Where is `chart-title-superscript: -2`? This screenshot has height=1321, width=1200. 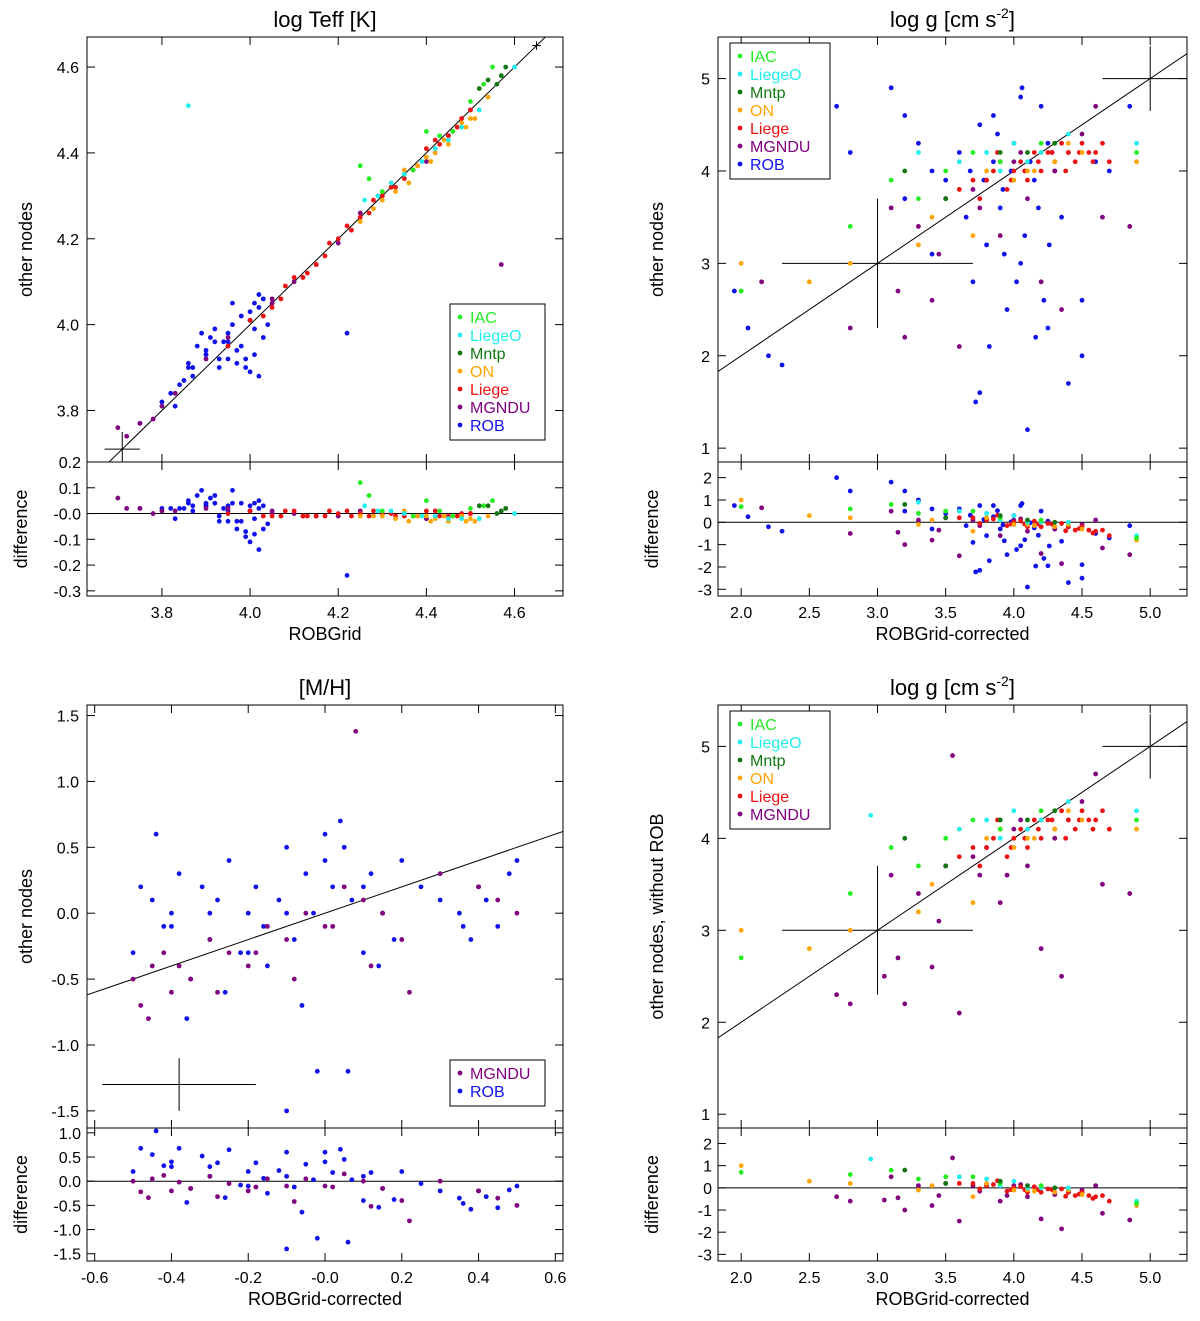
chart-title-superscript: -2 is located at coordinates (1002, 13).